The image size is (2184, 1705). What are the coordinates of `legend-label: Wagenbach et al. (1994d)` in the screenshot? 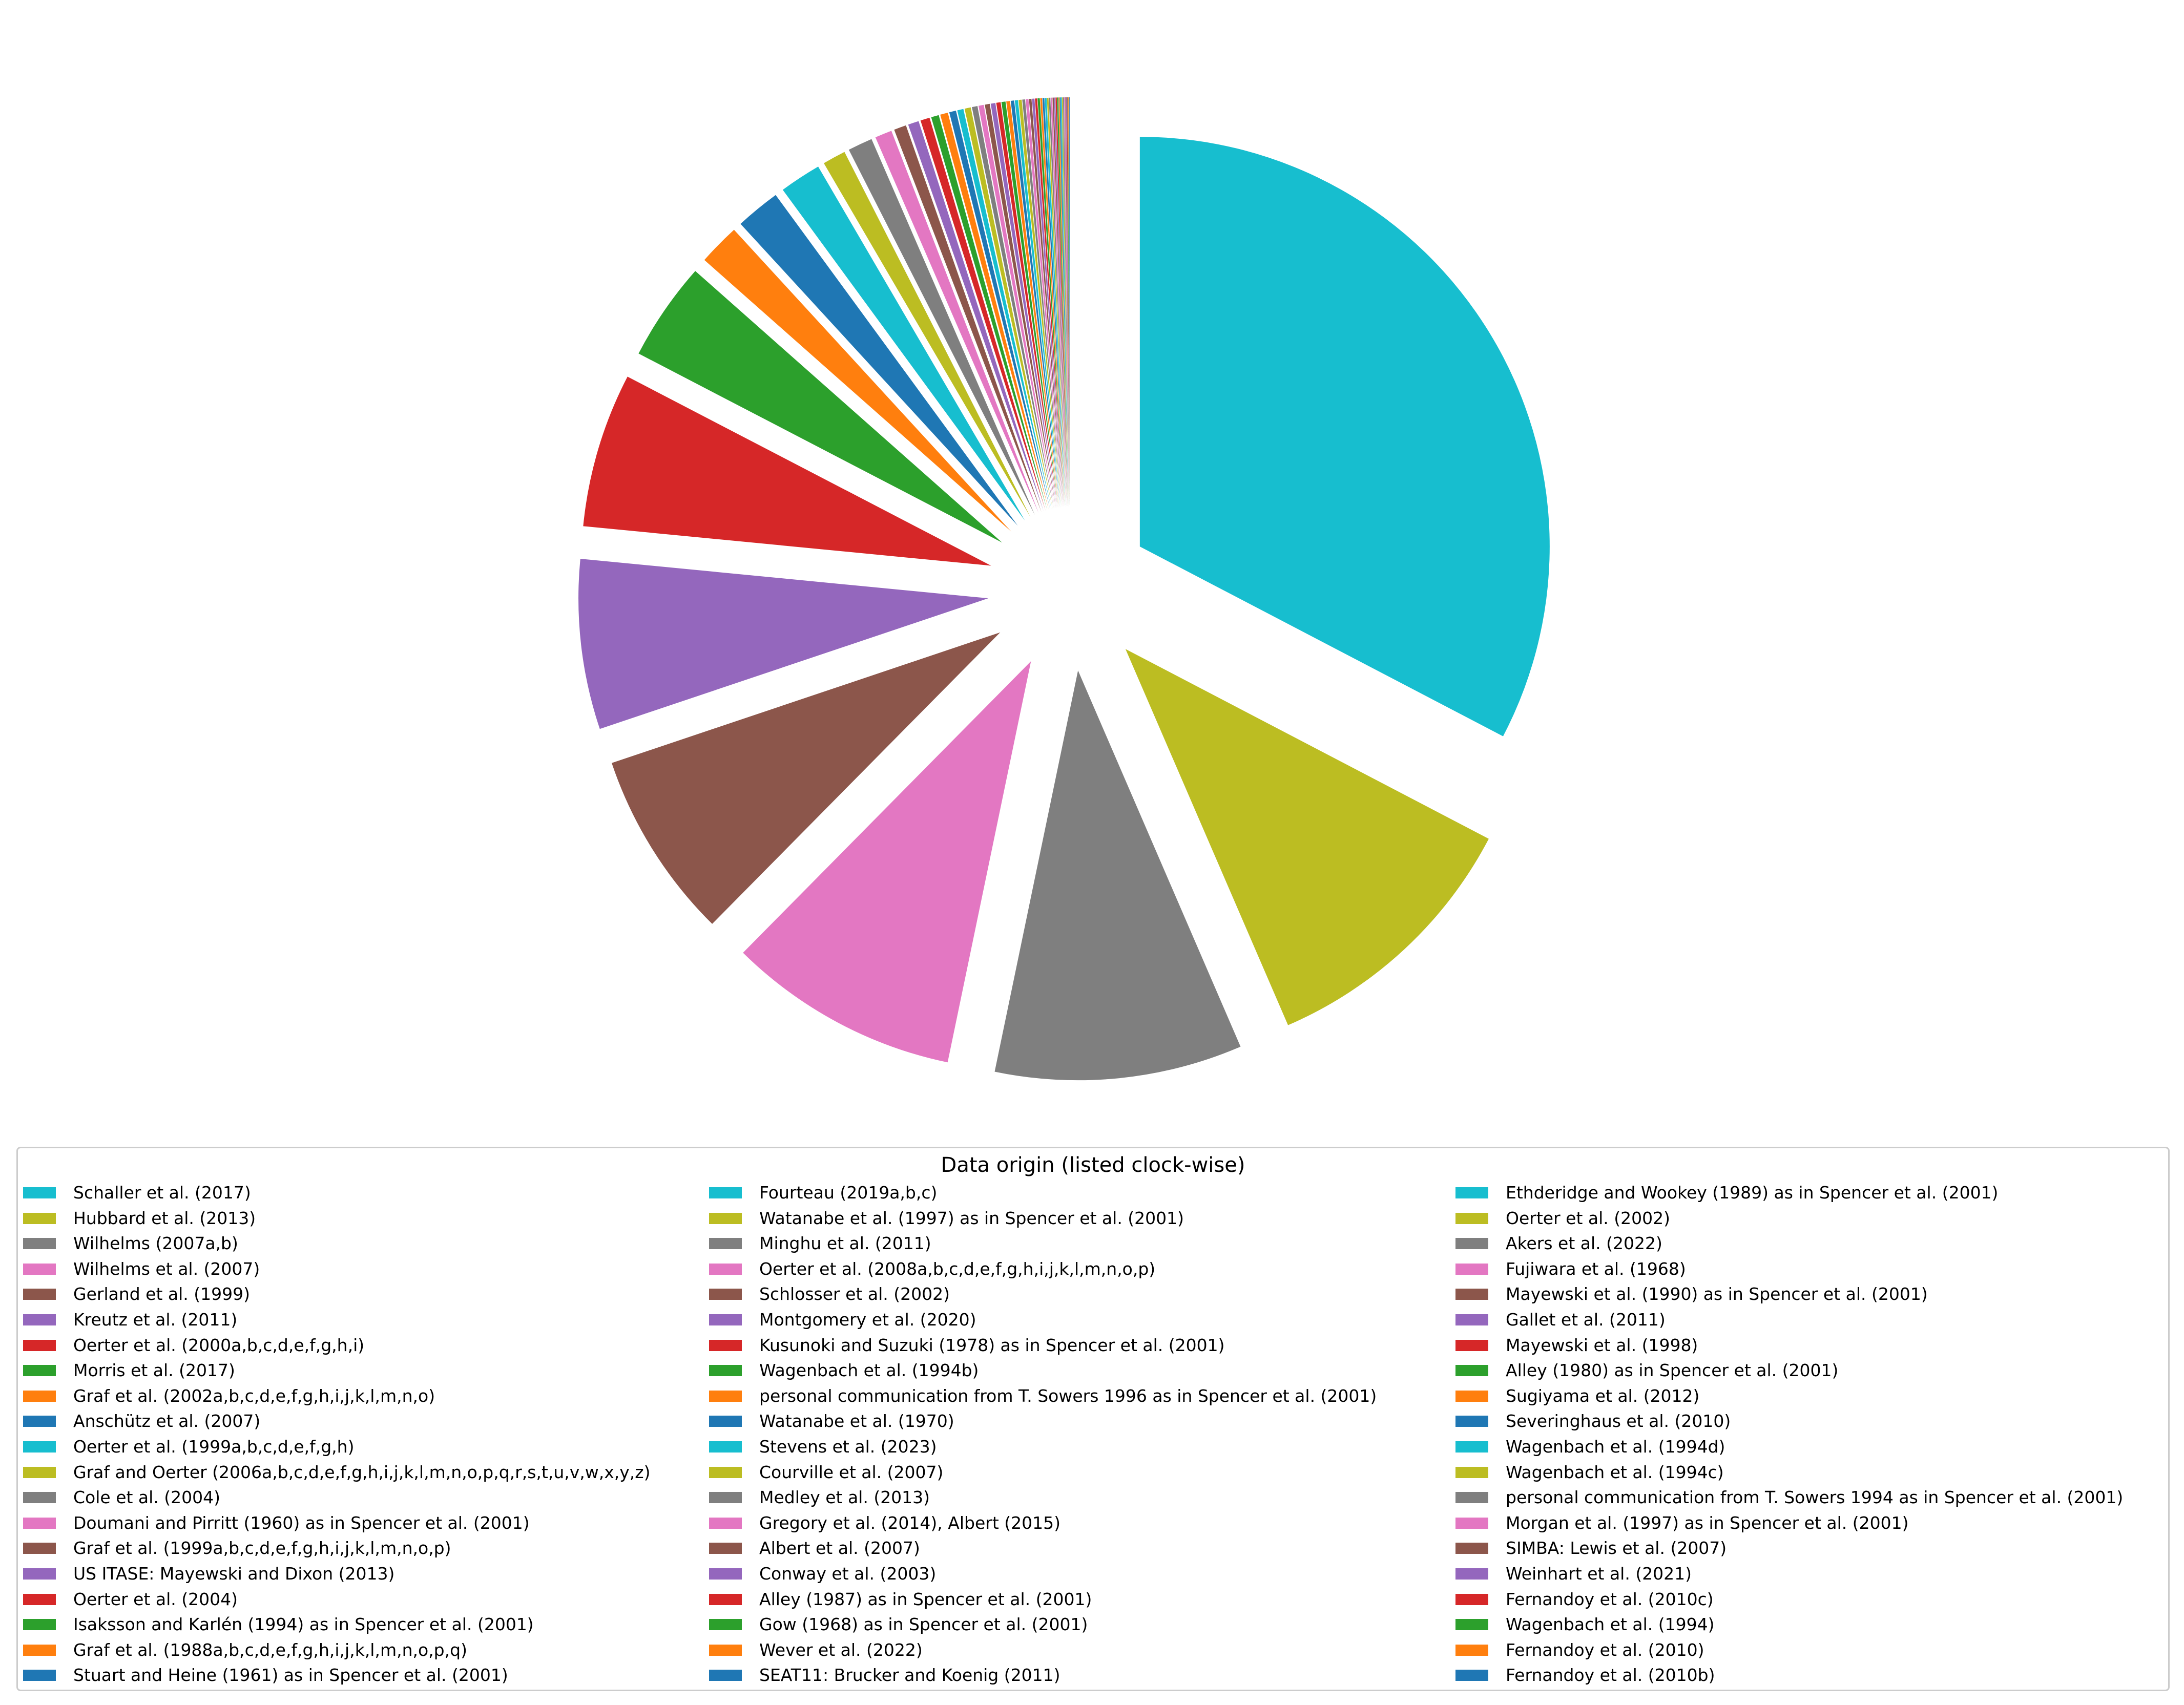 It's located at (1615, 1447).